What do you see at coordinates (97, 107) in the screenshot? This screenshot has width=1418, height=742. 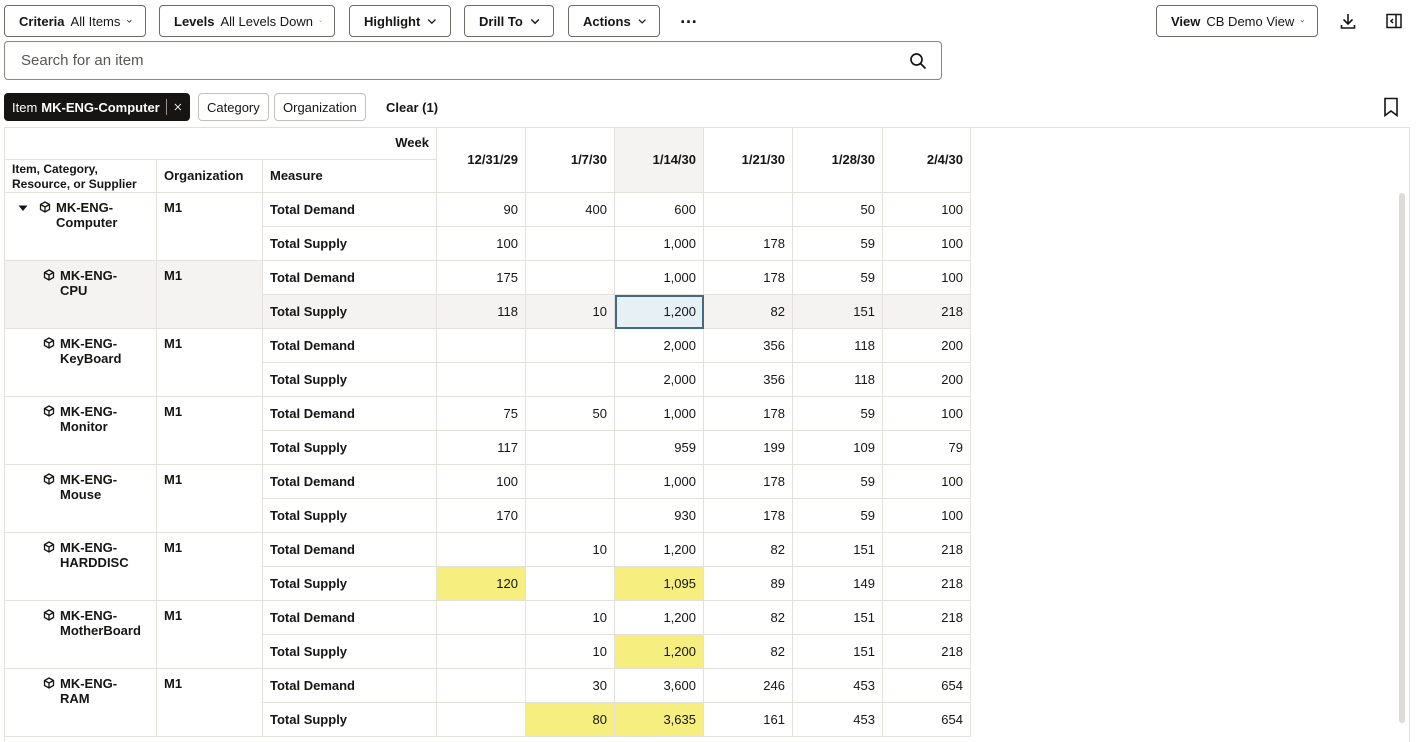 I see `filter-chip-item: Item MK-ENG-Computer` at bounding box center [97, 107].